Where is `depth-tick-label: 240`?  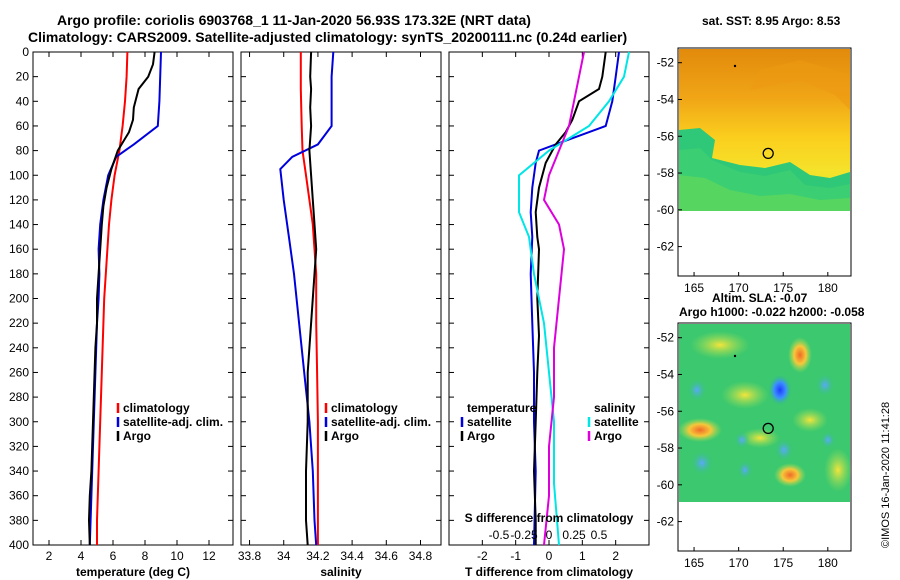
depth-tick-label: 240 is located at coordinates (19, 348).